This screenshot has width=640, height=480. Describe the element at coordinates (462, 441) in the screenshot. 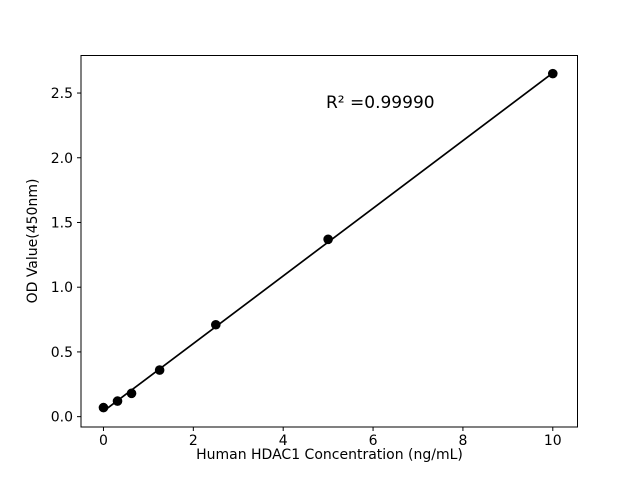

I see `x-tick-label: 8` at that location.